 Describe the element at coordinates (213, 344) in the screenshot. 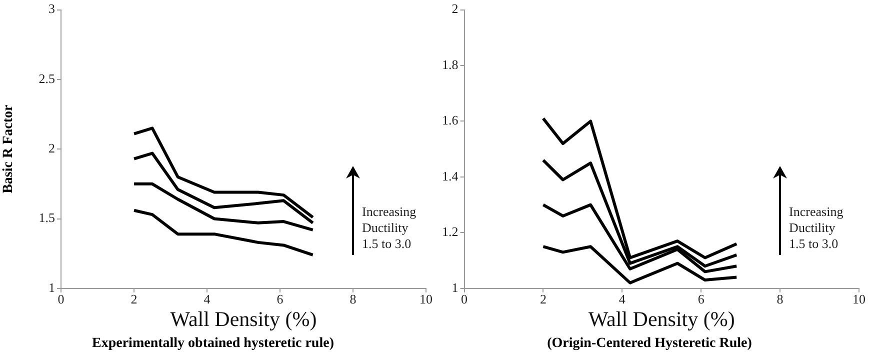

I see `text: Experimentally obtained hysteretic rule)` at that location.